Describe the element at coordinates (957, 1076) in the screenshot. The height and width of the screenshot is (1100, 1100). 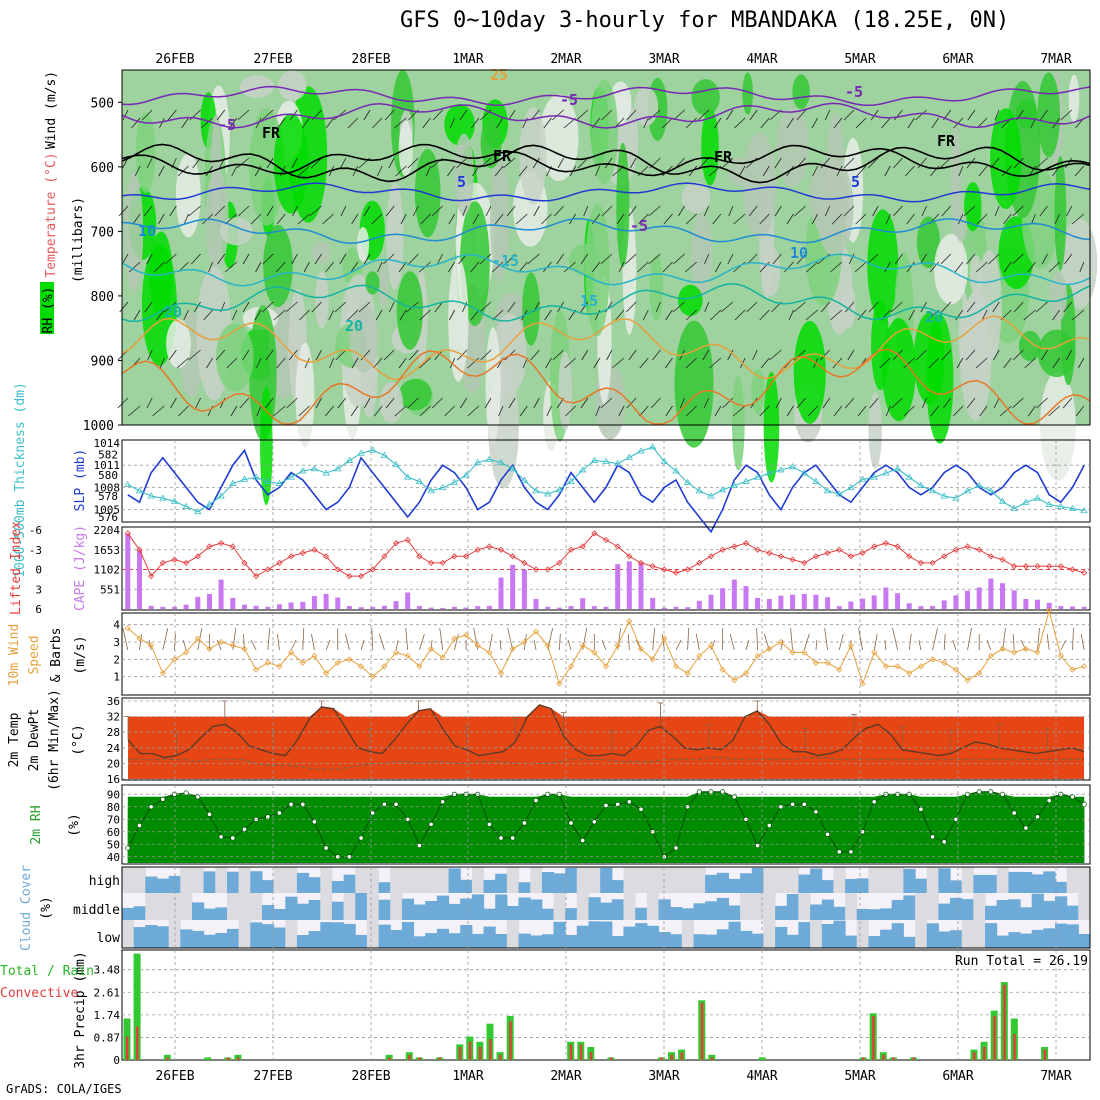
I see `date-label-bottom: 6MAR` at that location.